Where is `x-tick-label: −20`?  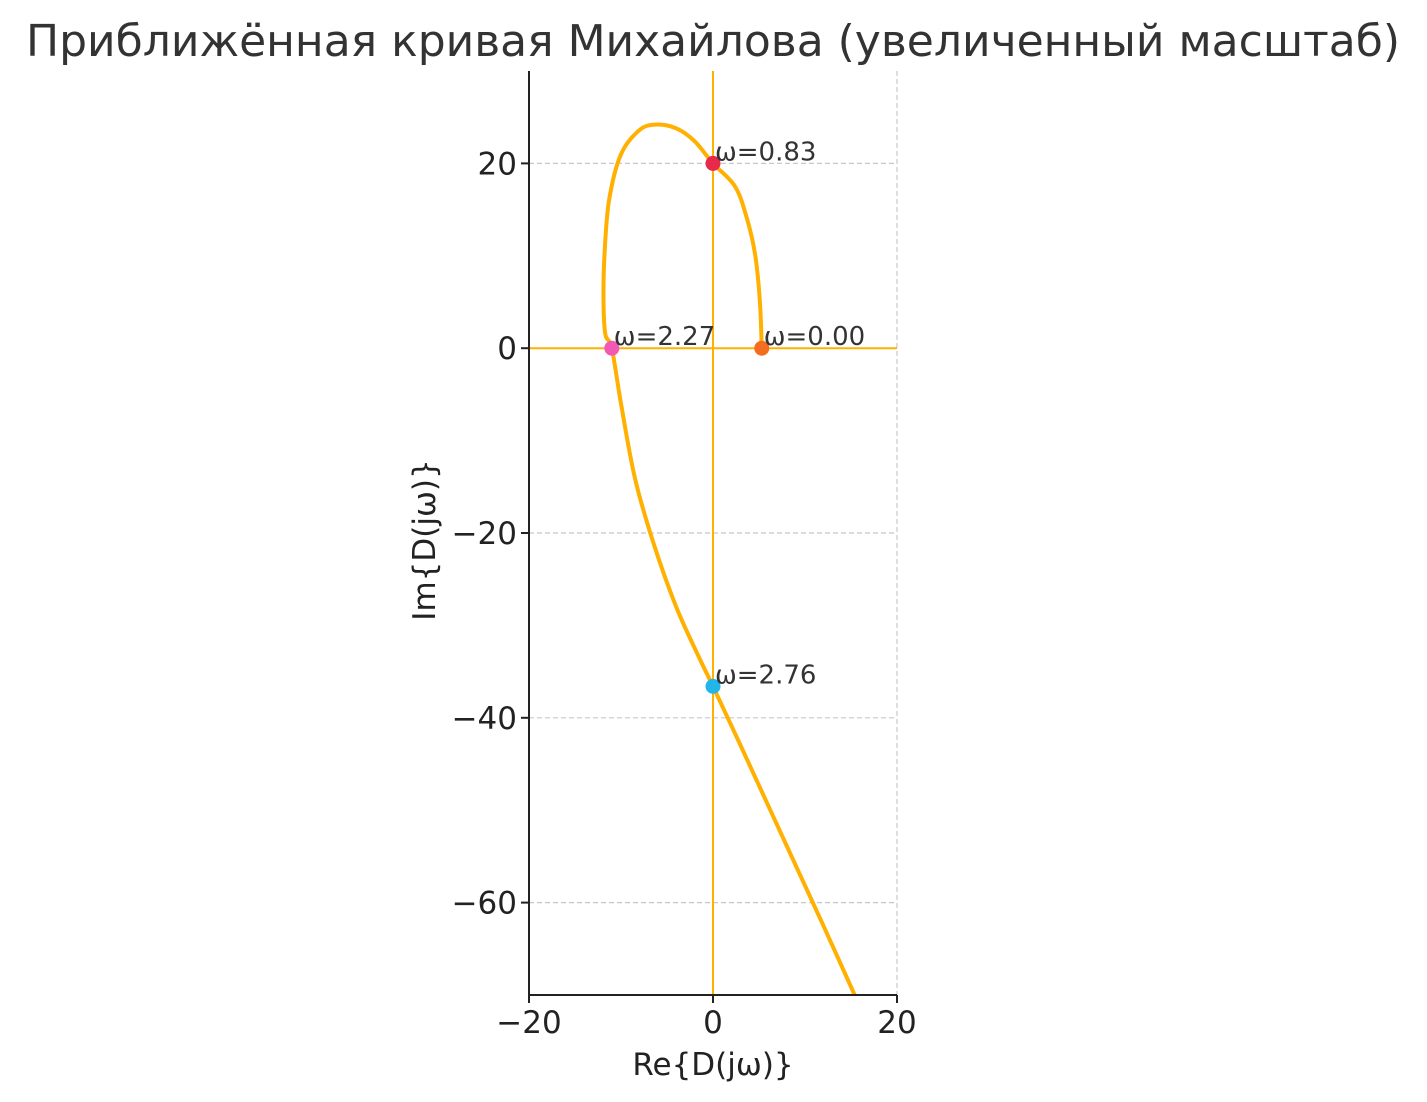
x-tick-label: −20 is located at coordinates (528, 1023).